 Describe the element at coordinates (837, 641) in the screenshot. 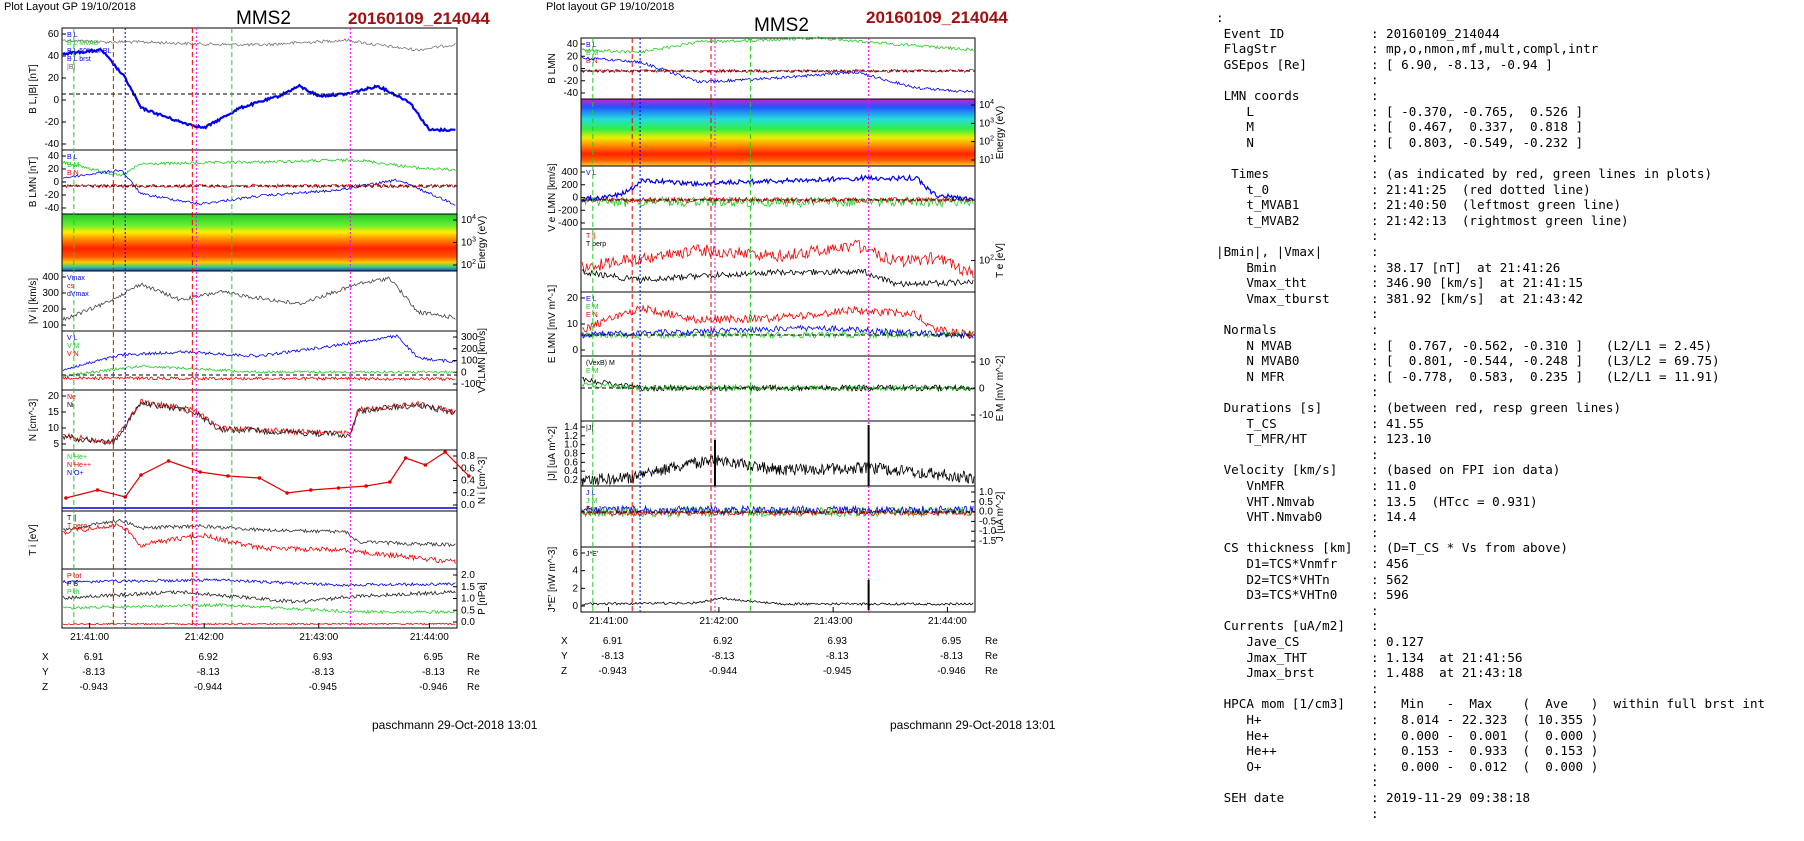

I see `coord-value: 6.93` at that location.